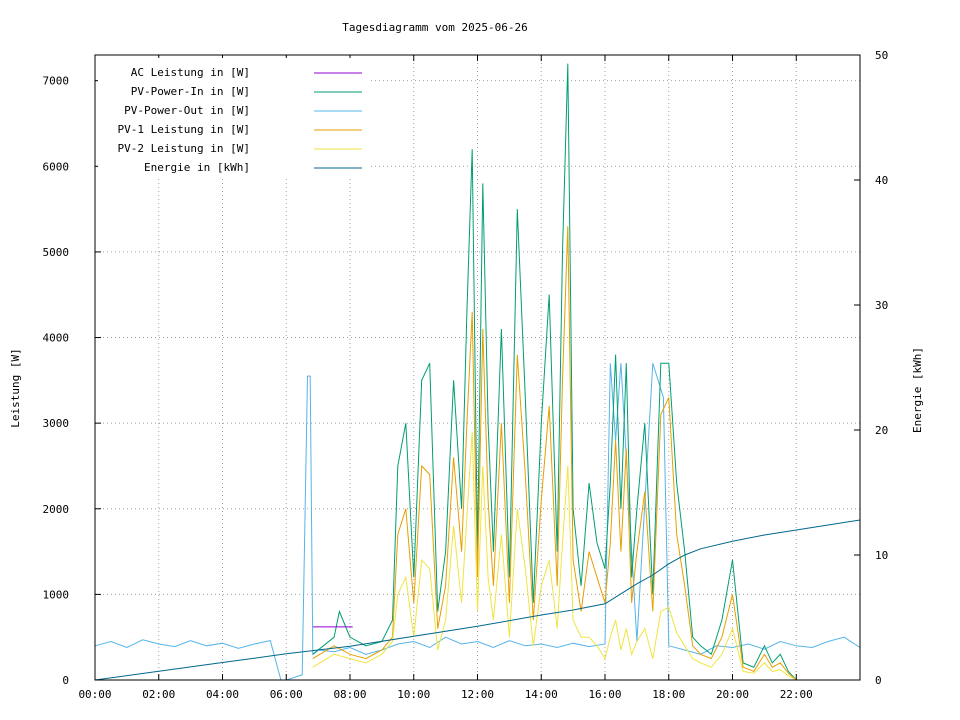 This screenshot has width=960, height=720. Describe the element at coordinates (190, 72) in the screenshot. I see `legend-label: AC Leistung in [W]` at that location.